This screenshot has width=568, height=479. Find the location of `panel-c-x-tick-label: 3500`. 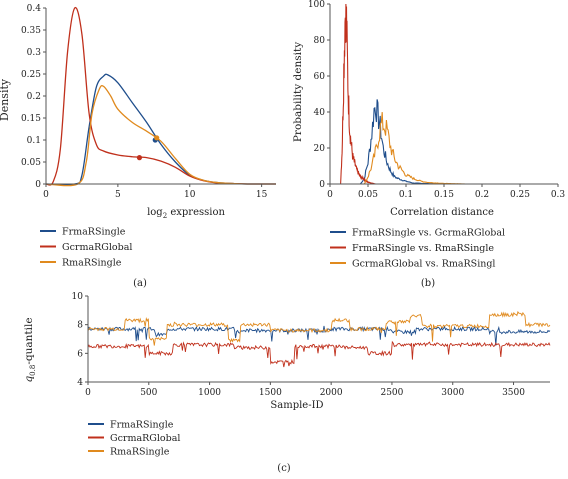

panel-c-x-tick-label: 3500 is located at coordinates (513, 393).